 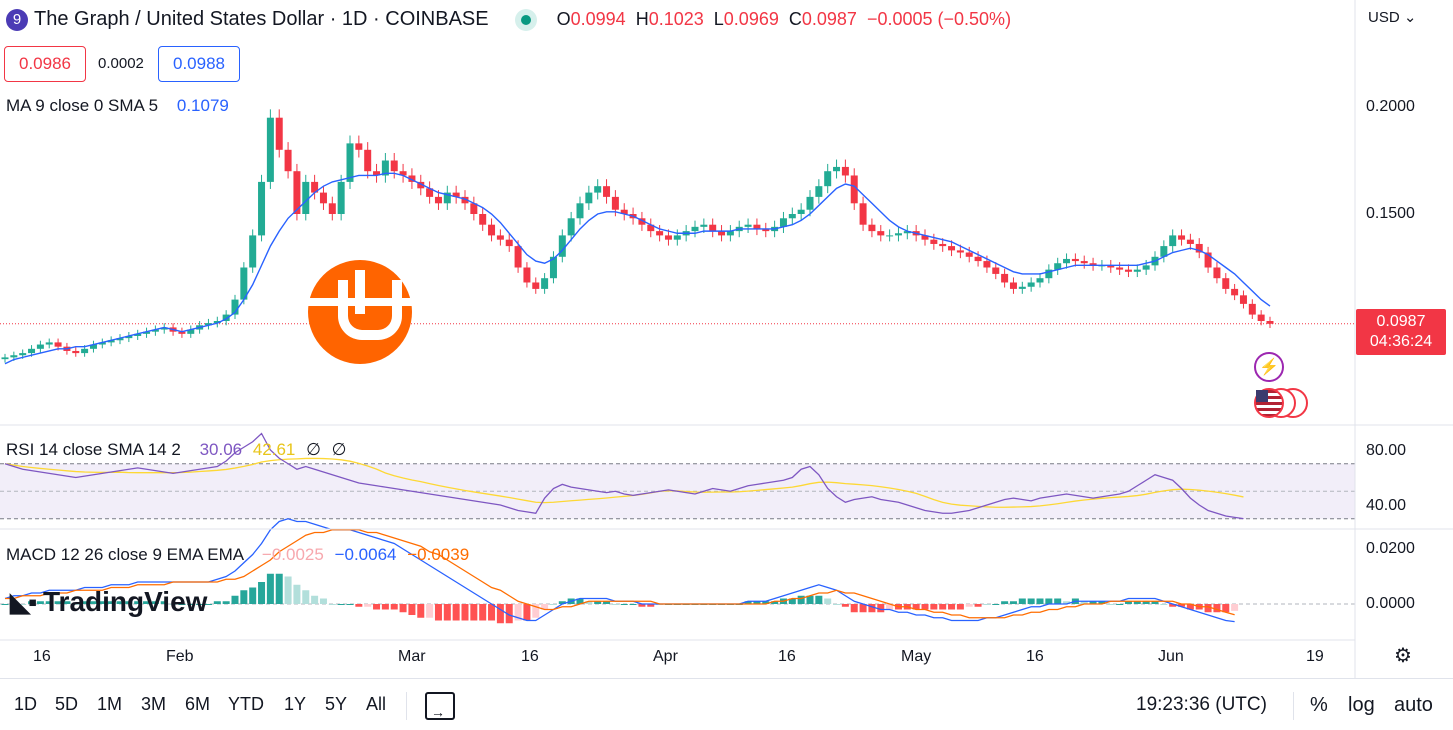 What do you see at coordinates (1281, 403) in the screenshot?
I see `us-economic-events-icon` at bounding box center [1281, 403].